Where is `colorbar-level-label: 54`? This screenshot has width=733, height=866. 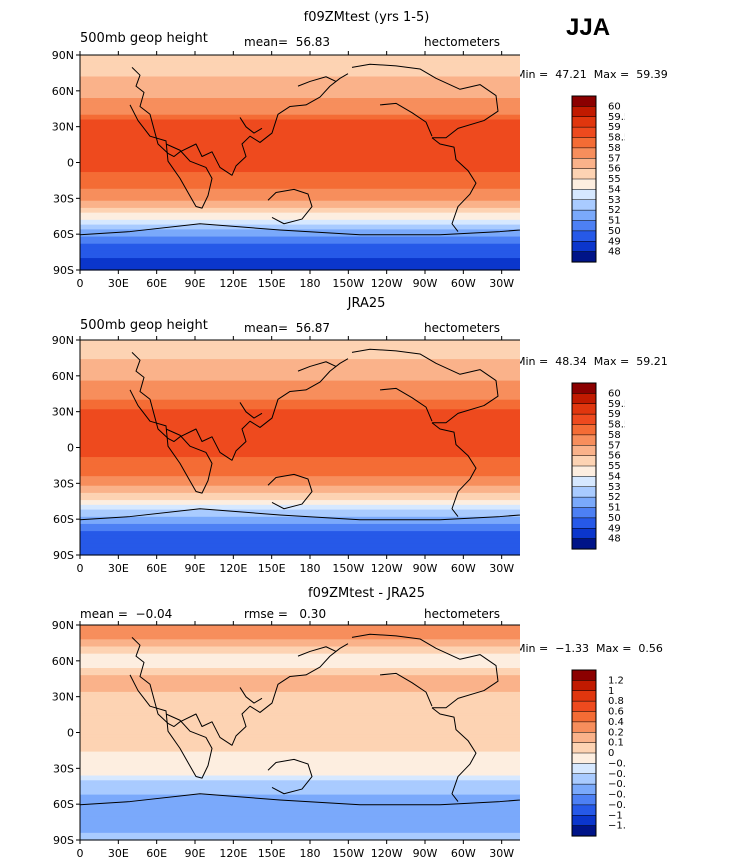
colorbar-level-label: 54 is located at coordinates (614, 189).